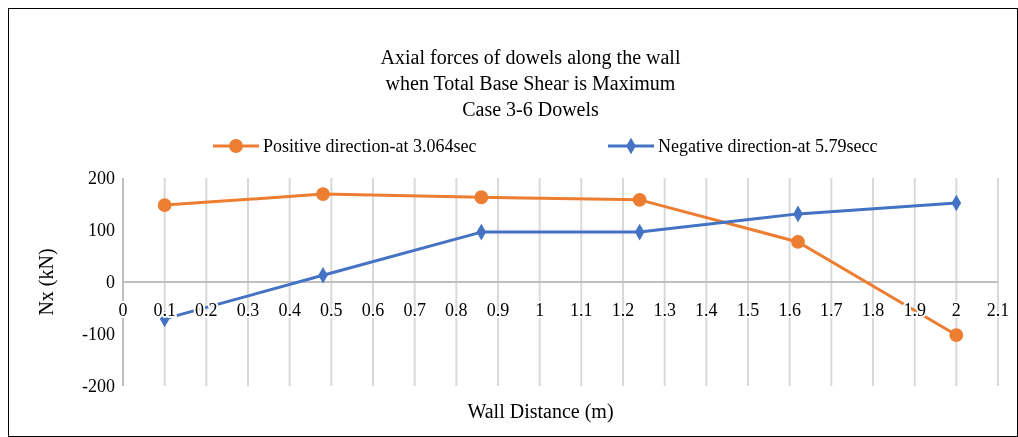 Image resolution: width=1018 pixels, height=437 pixels. I want to click on y-tick-label: 0, so click(110, 282).